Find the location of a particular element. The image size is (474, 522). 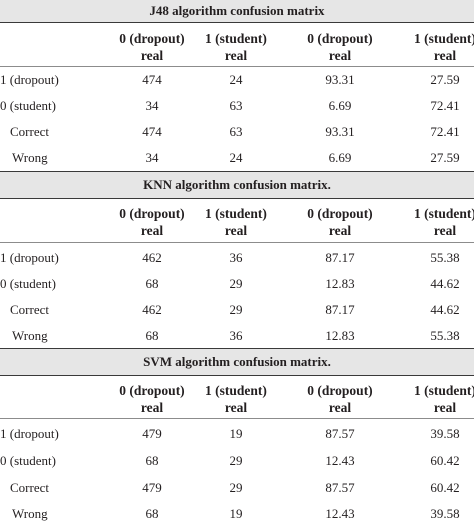

section-title-band: KNN algorithm confusion matrix. is located at coordinates (237, 185).